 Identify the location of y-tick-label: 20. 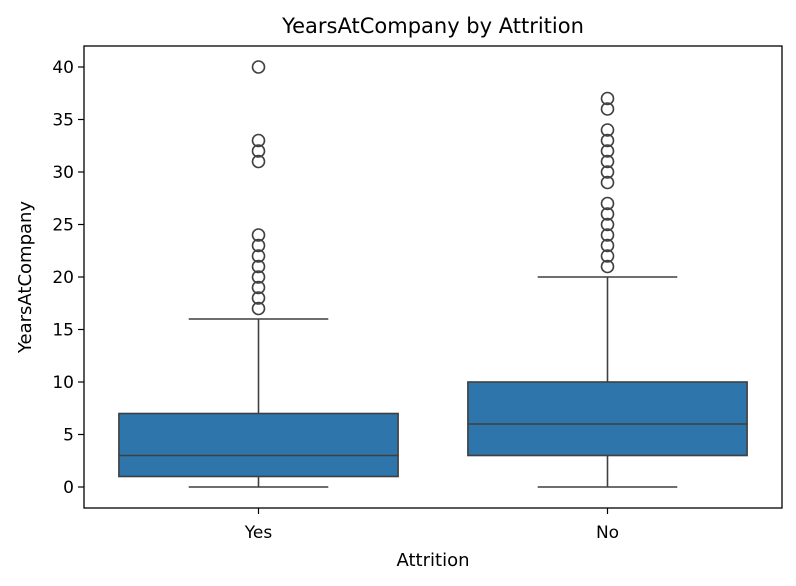
(63, 278).